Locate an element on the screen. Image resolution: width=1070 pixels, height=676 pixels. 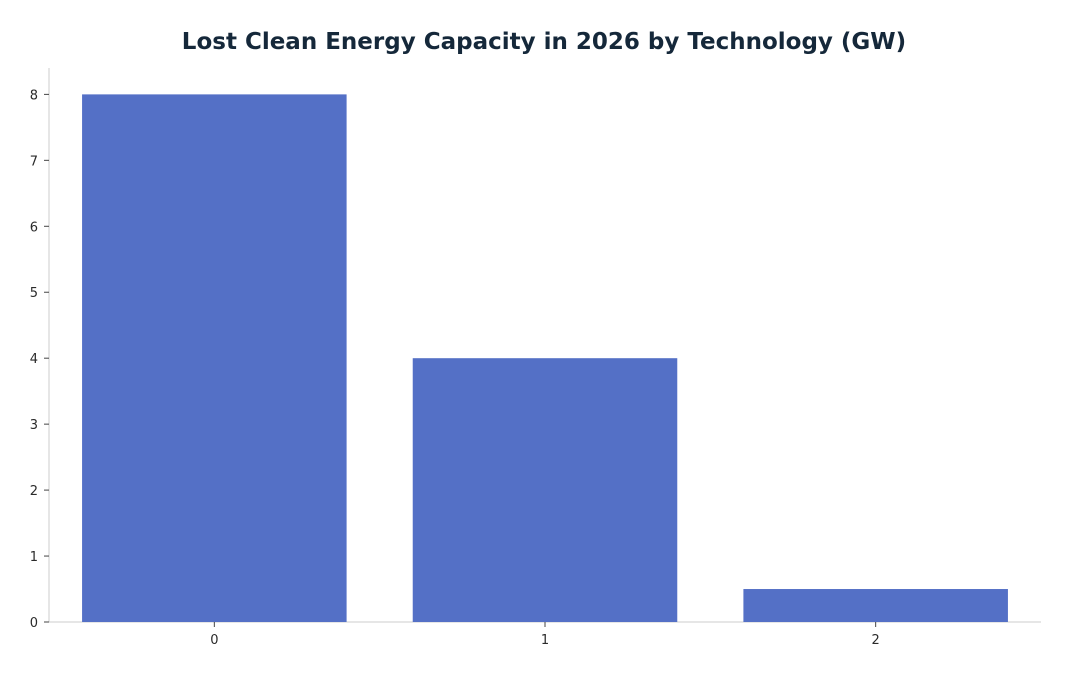
x-tick-label: 1 is located at coordinates (545, 640).